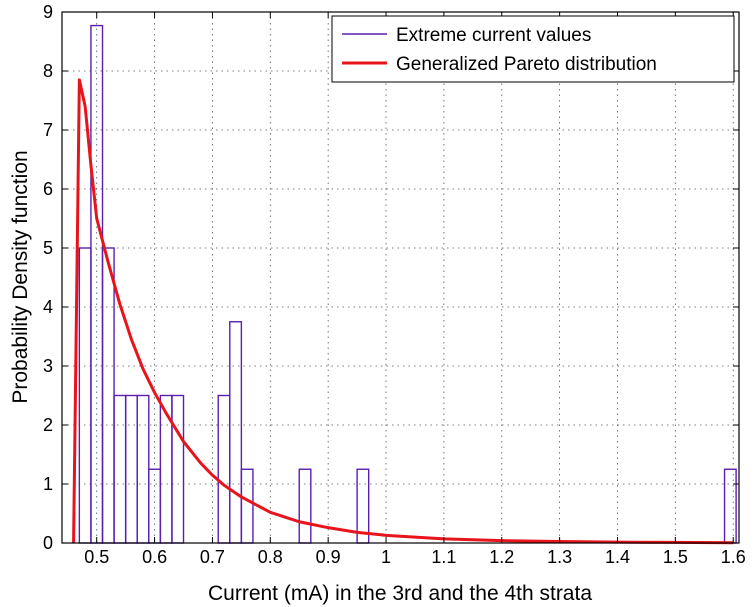 The height and width of the screenshot is (607, 754). Describe the element at coordinates (48, 12) in the screenshot. I see `y-tick-label: 9` at that location.